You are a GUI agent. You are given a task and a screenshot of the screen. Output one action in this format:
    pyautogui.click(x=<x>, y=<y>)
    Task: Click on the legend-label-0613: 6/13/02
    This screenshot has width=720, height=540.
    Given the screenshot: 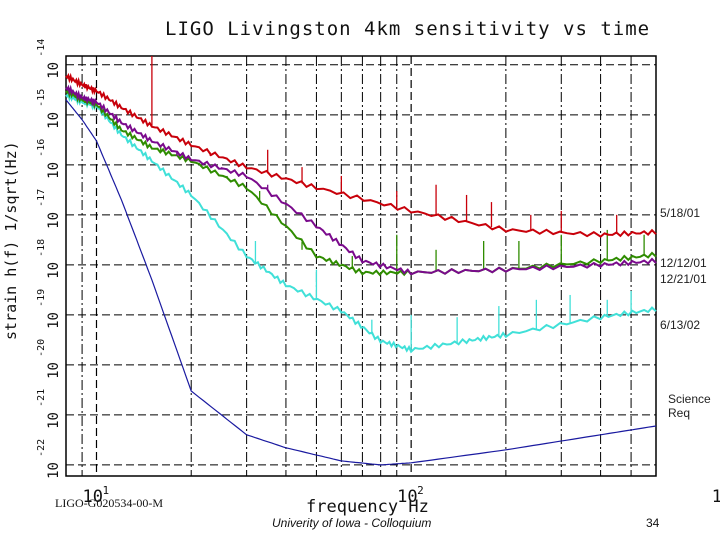 What is the action you would take?
    pyautogui.click(x=680, y=325)
    